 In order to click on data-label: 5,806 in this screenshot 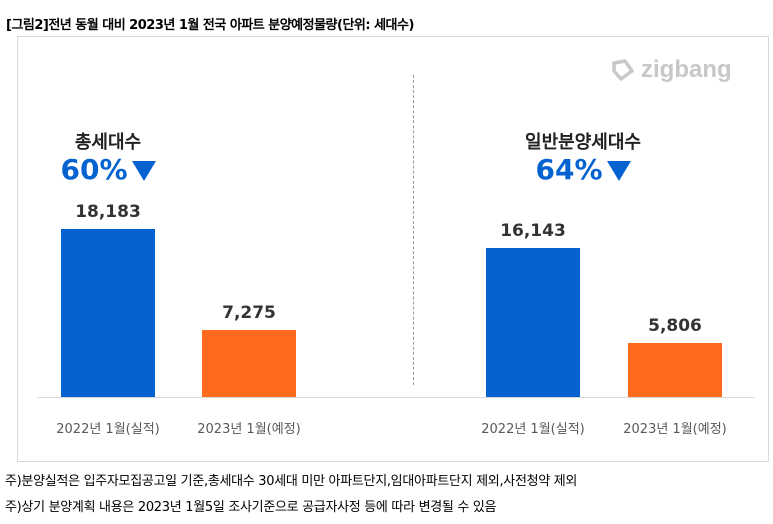, I will do `click(675, 326)`.